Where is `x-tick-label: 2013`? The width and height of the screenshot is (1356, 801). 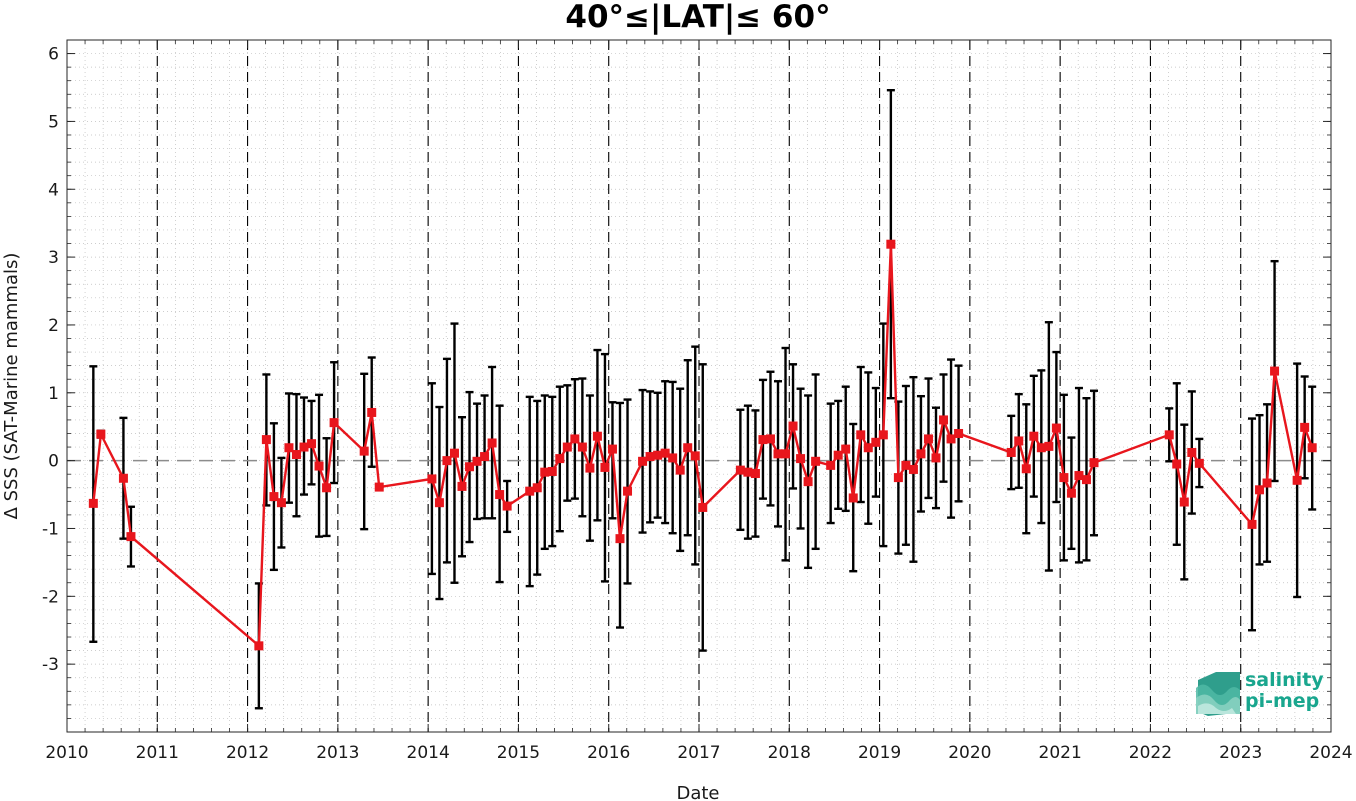 x-tick-label: 2013 is located at coordinates (337, 753).